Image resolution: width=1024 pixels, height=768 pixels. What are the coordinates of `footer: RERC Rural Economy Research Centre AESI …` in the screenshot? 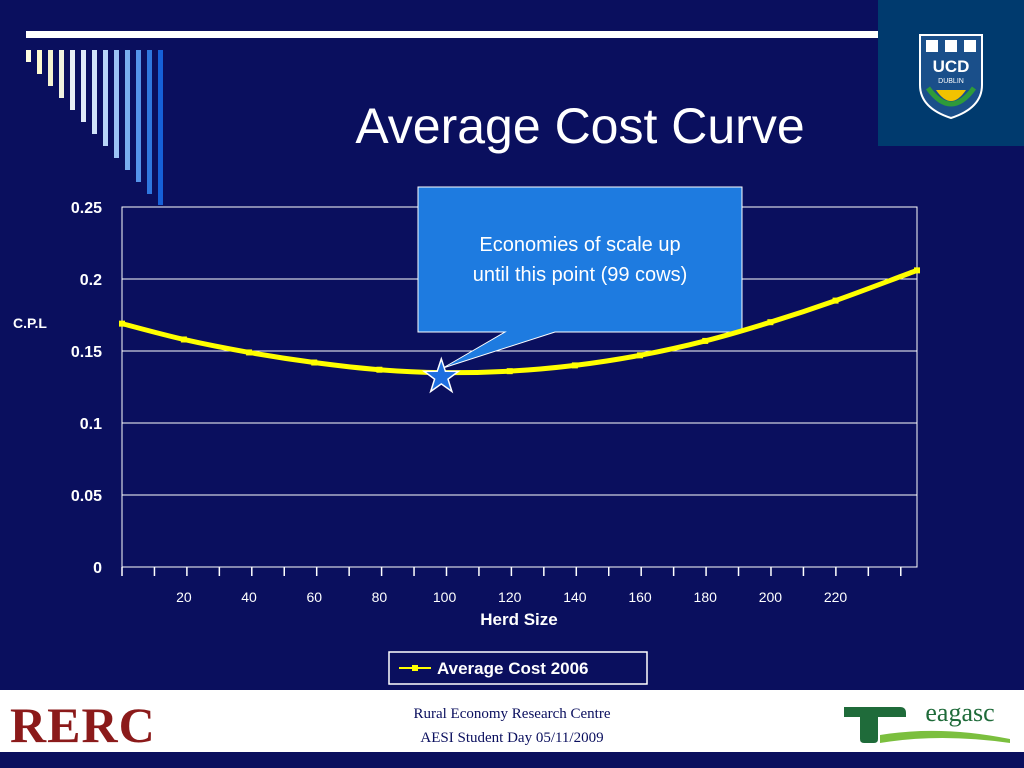 It's located at (512, 721).